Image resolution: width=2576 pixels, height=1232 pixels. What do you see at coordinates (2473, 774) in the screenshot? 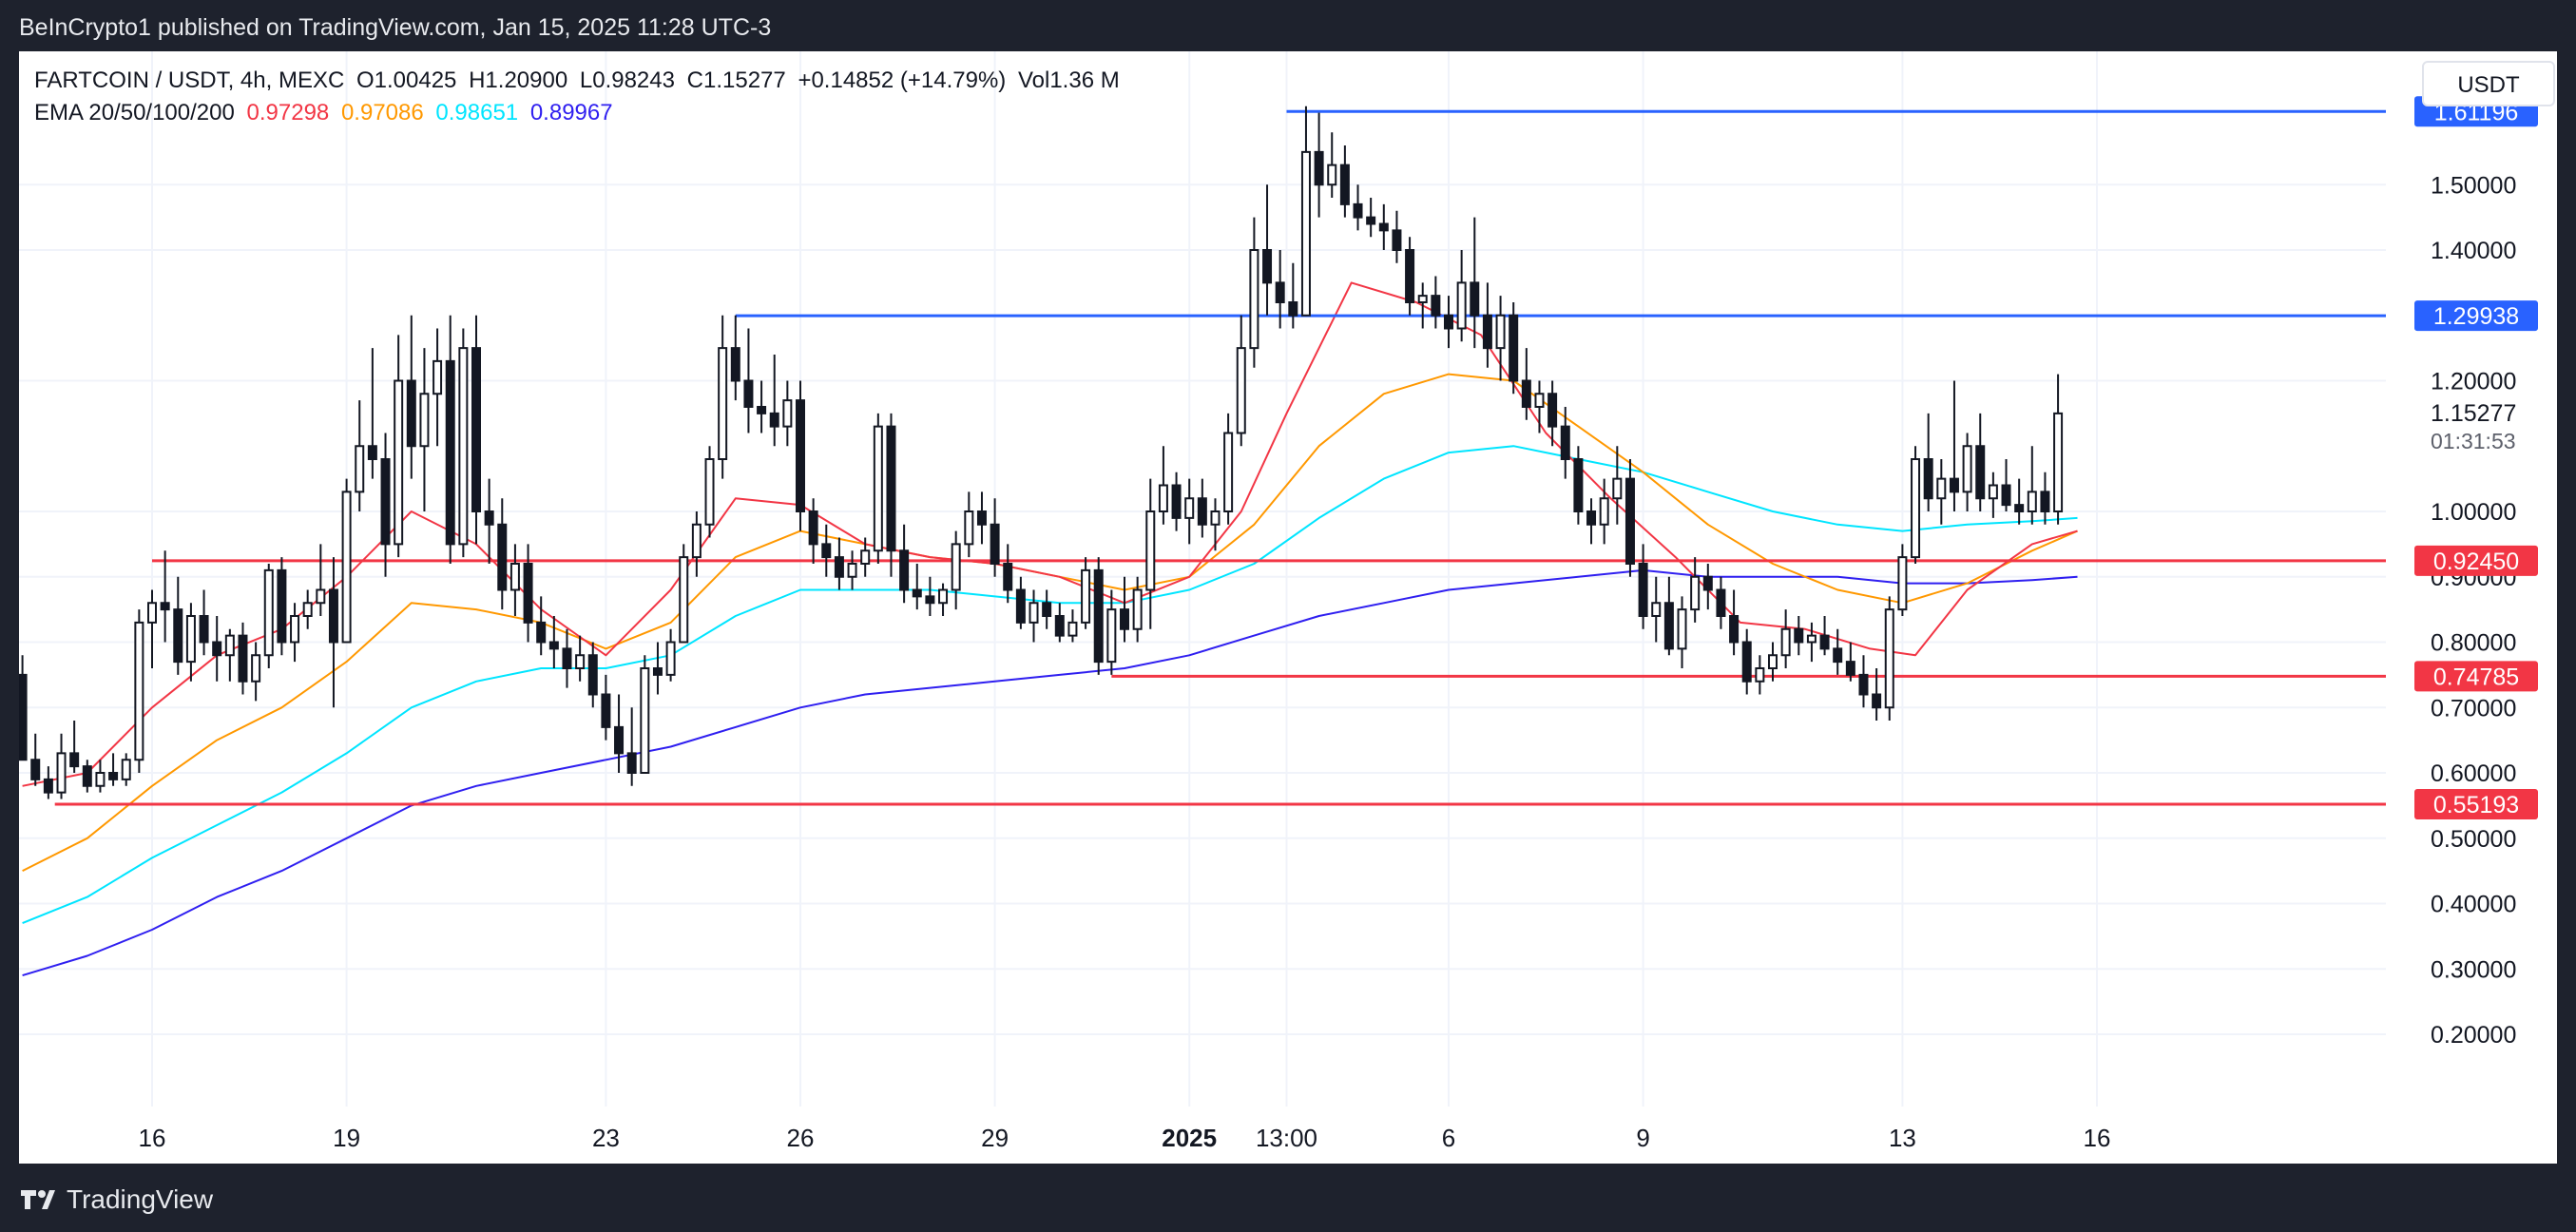
I see `price-tick-label: 0.60000` at bounding box center [2473, 774].